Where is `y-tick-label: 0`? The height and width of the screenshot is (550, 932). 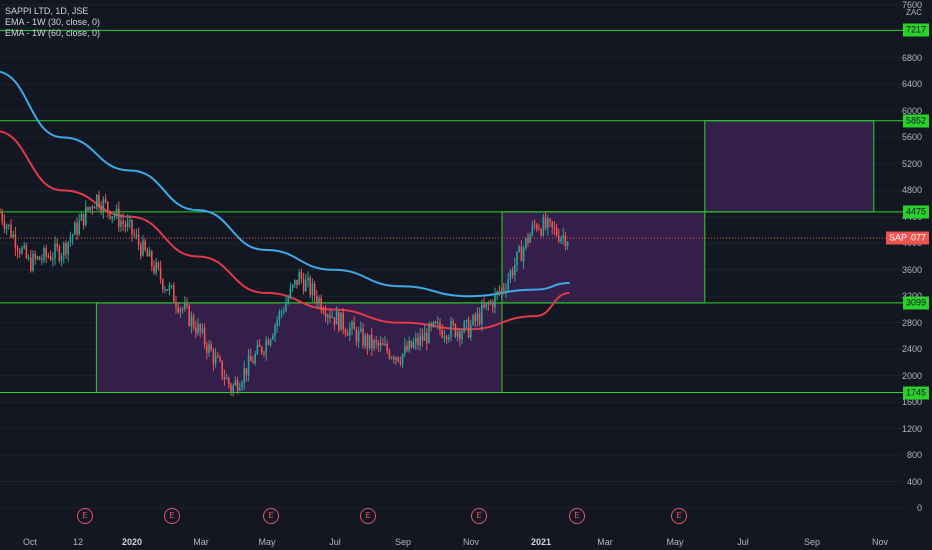 y-tick-label: 0 is located at coordinates (919, 508).